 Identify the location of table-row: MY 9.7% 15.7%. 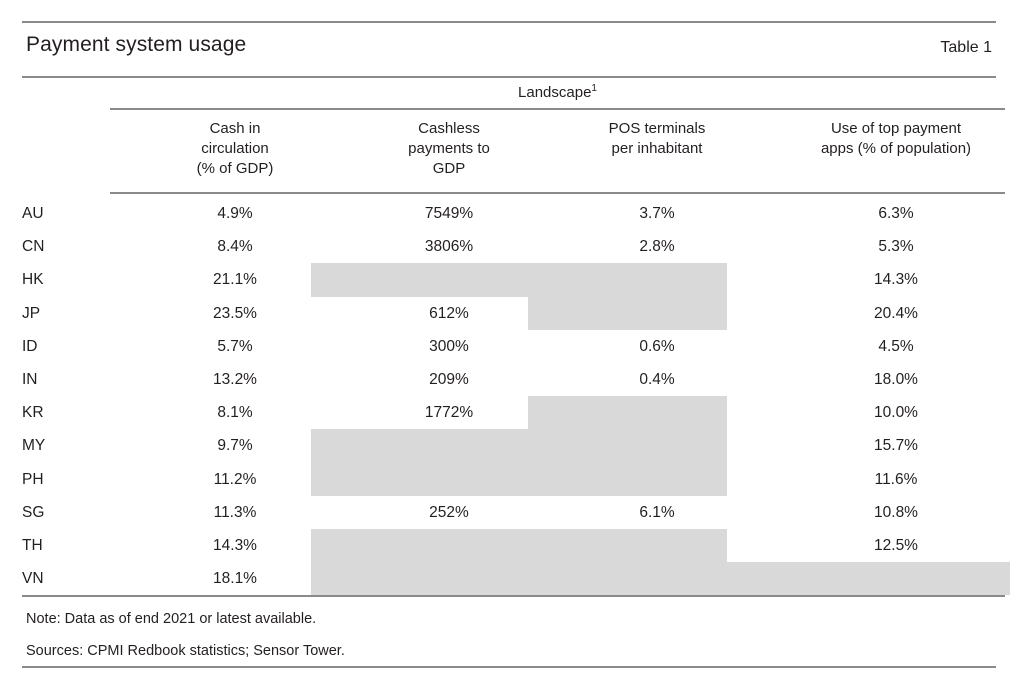
(505, 446).